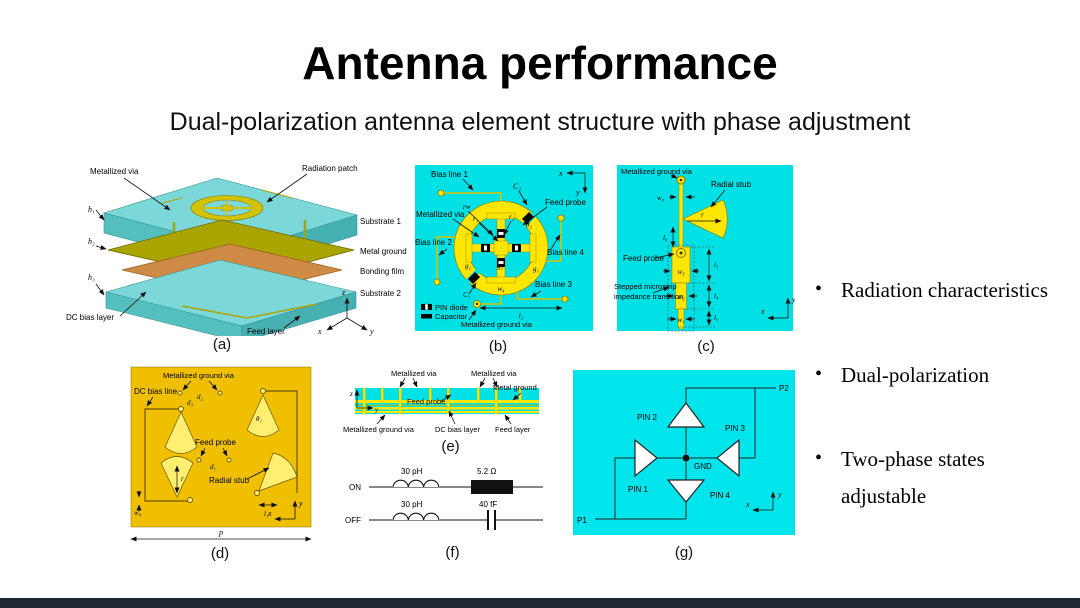  I want to click on fig-d-label-p: p, so click(220, 532).